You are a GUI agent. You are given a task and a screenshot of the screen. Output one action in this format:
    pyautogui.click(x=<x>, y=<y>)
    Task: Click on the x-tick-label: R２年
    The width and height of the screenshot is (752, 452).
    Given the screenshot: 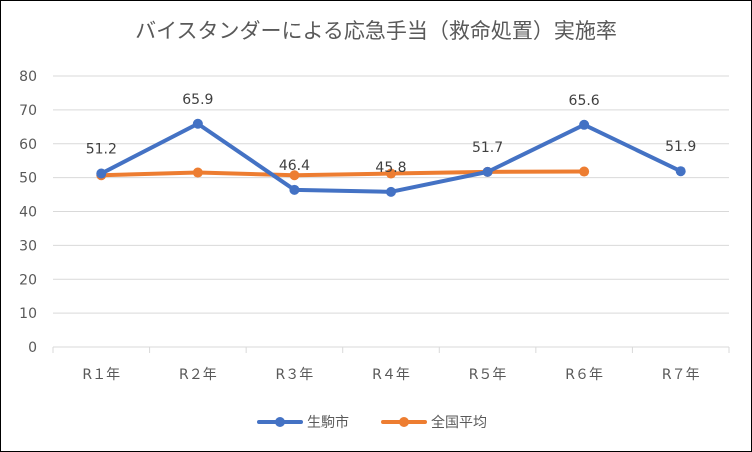 What is the action you would take?
    pyautogui.click(x=198, y=375)
    